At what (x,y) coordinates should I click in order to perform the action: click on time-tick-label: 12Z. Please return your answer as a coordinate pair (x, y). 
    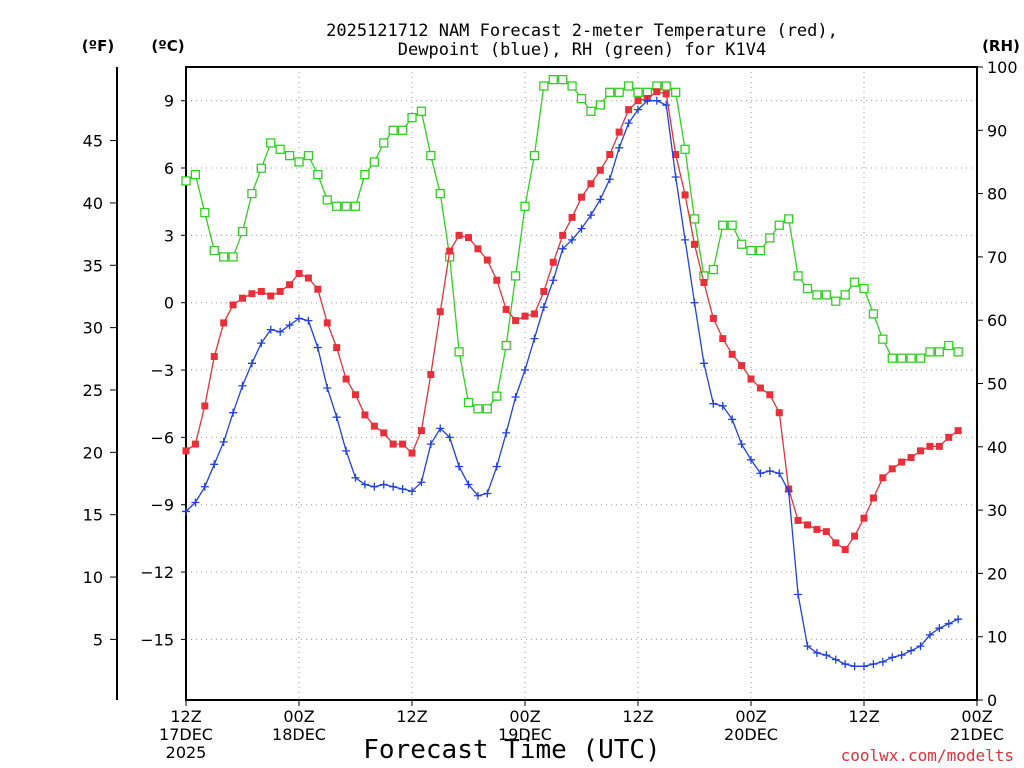
    Looking at the image, I should click on (411, 716).